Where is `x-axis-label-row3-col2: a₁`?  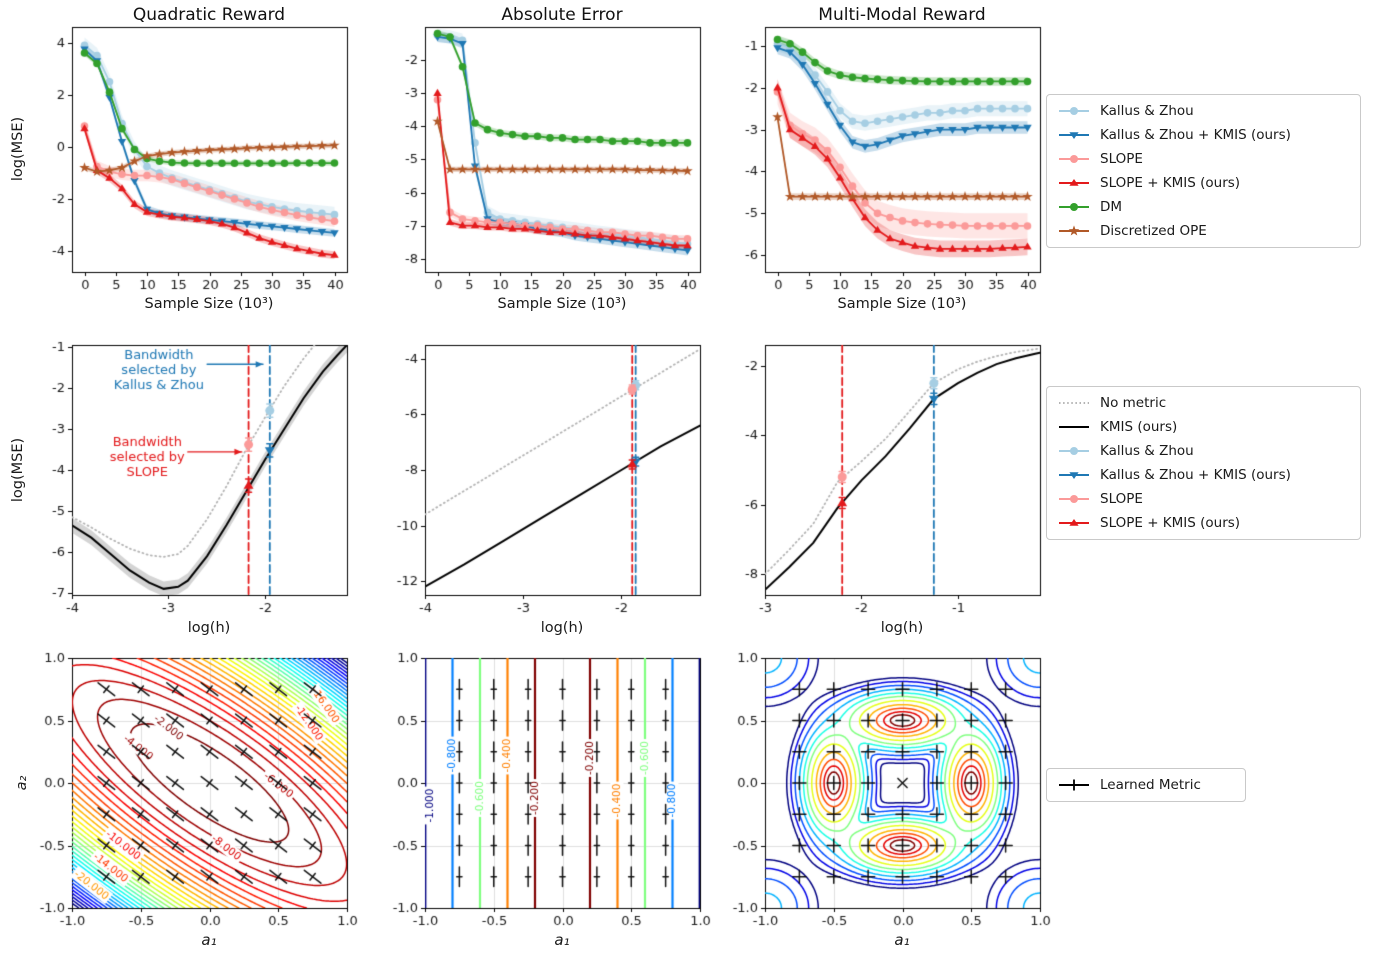 x-axis-label-row3-col2: a₁ is located at coordinates (562, 940).